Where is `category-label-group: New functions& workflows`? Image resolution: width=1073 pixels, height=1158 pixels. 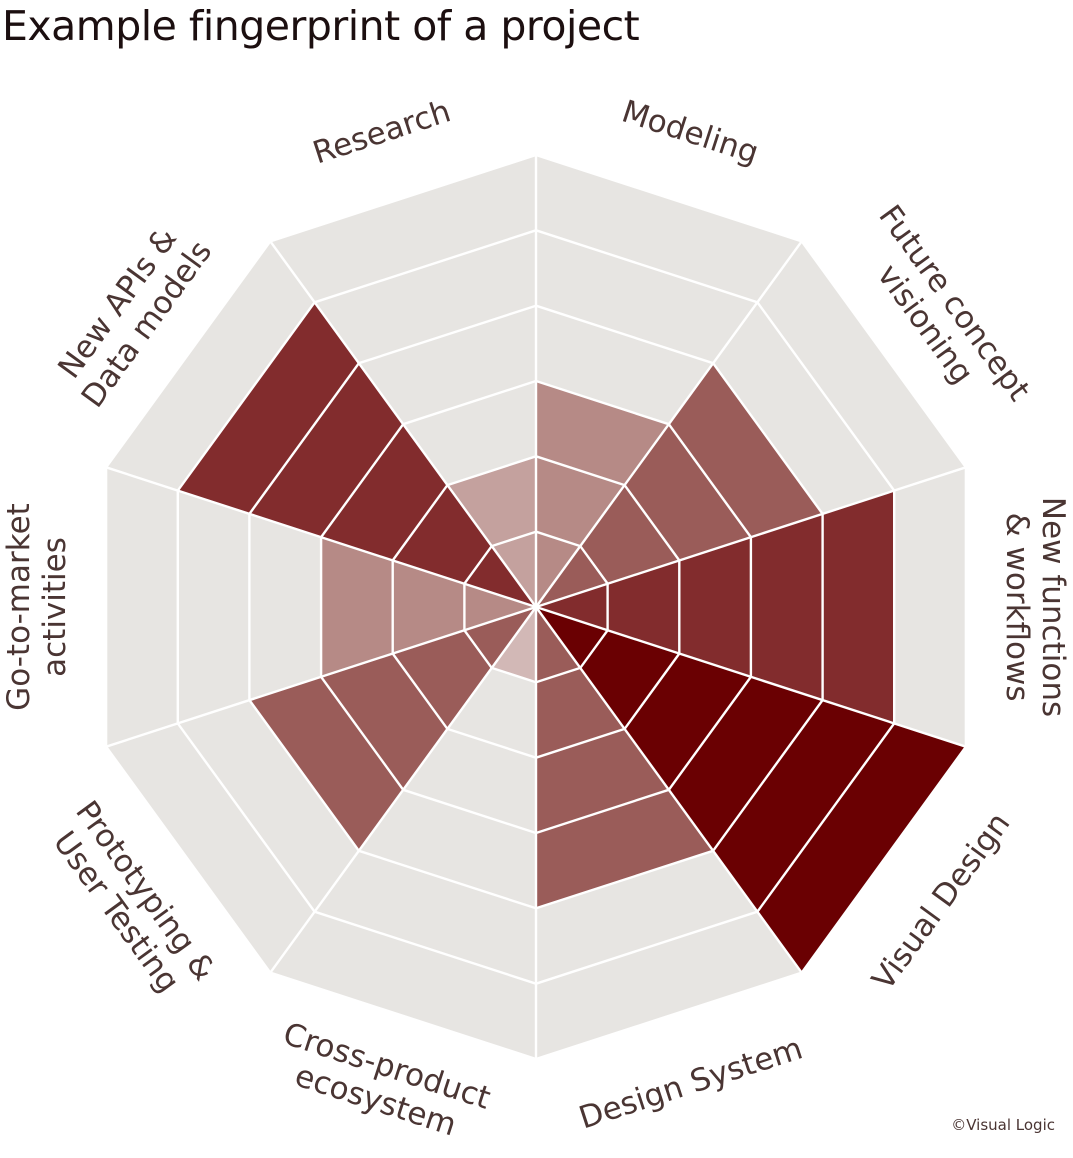 category-label-group: New functions& workflows is located at coordinates (1035, 607).